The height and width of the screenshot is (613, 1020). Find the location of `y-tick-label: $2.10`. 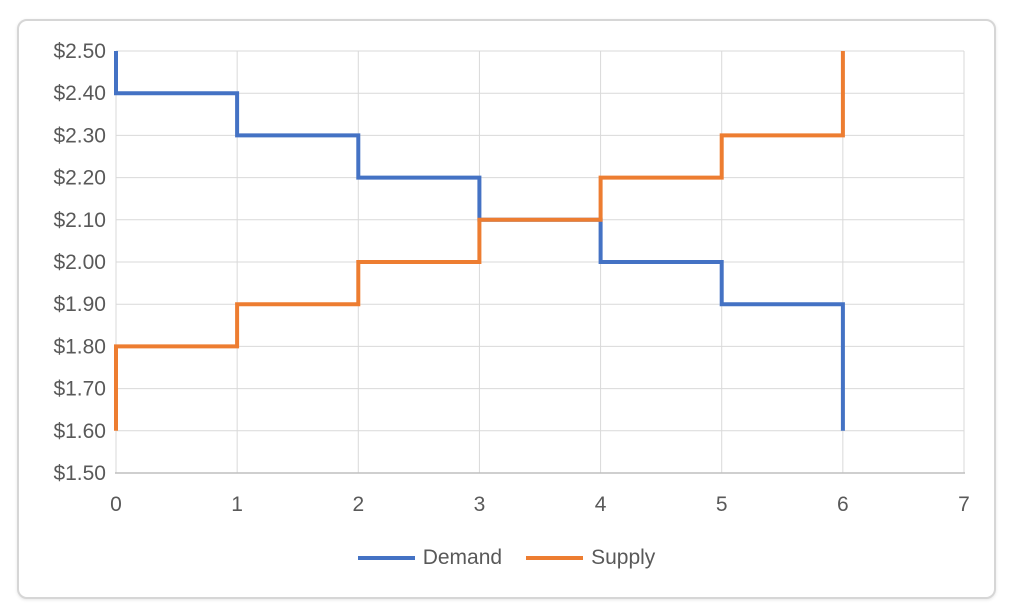

y-tick-label: $2.10 is located at coordinates (79, 220).